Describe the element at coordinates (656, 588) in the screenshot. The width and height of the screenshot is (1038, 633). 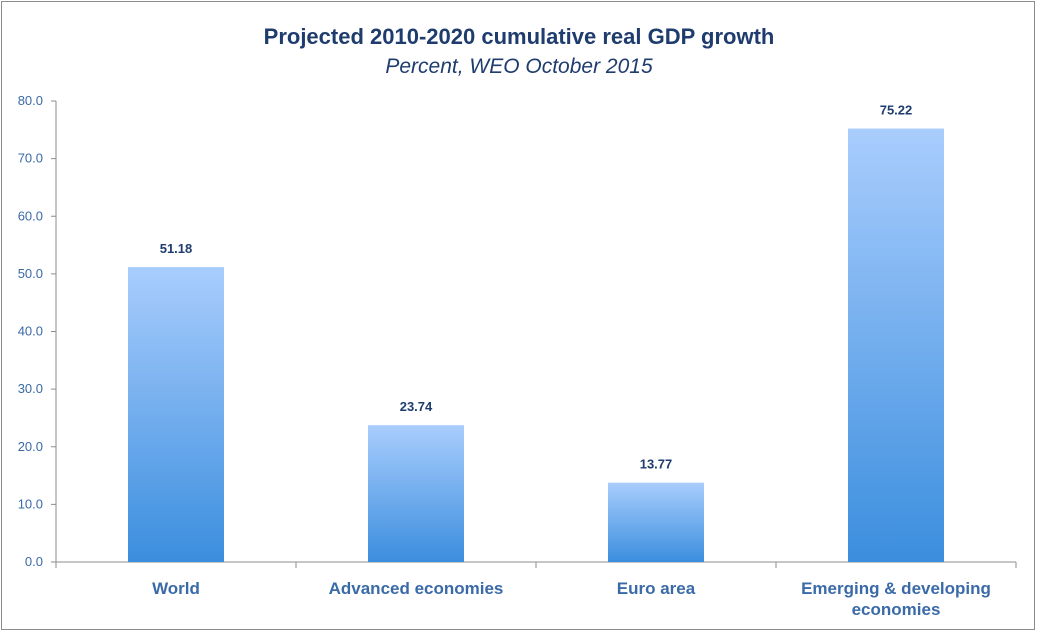
I see `x-tick-label: Euro area` at that location.